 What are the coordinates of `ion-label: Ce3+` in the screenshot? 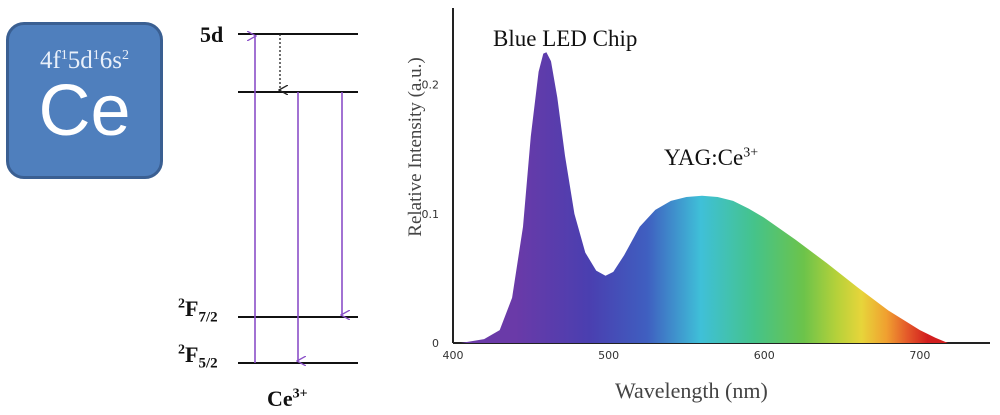 It's located at (287, 398).